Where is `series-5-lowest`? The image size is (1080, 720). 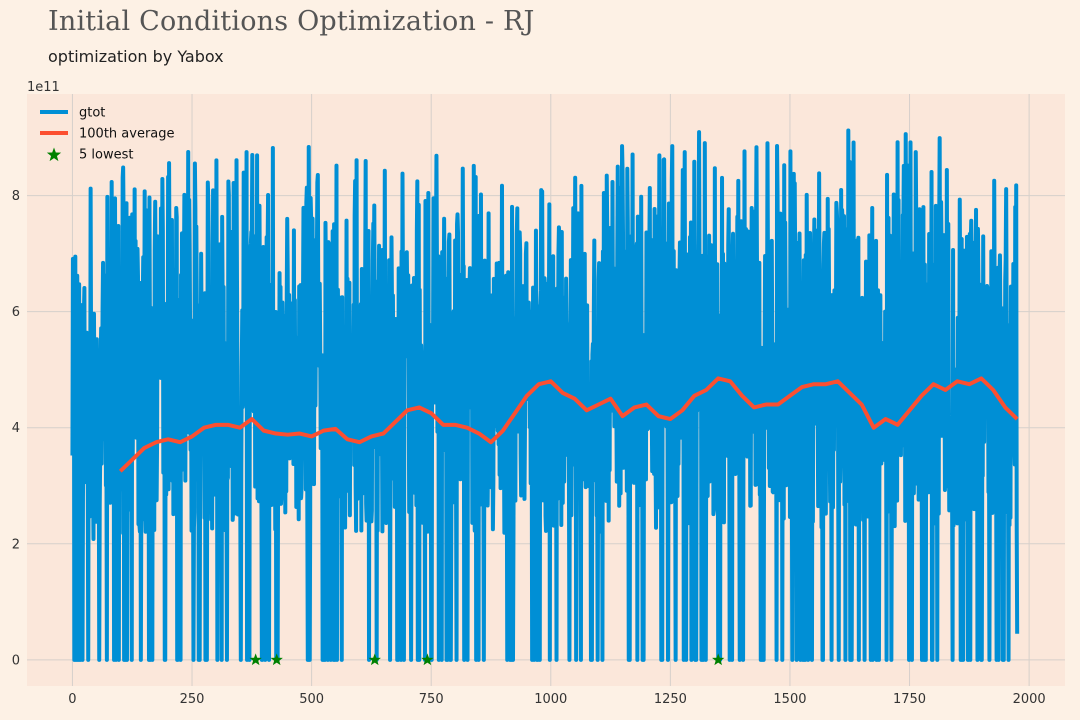
series-5-lowest is located at coordinates (487, 659).